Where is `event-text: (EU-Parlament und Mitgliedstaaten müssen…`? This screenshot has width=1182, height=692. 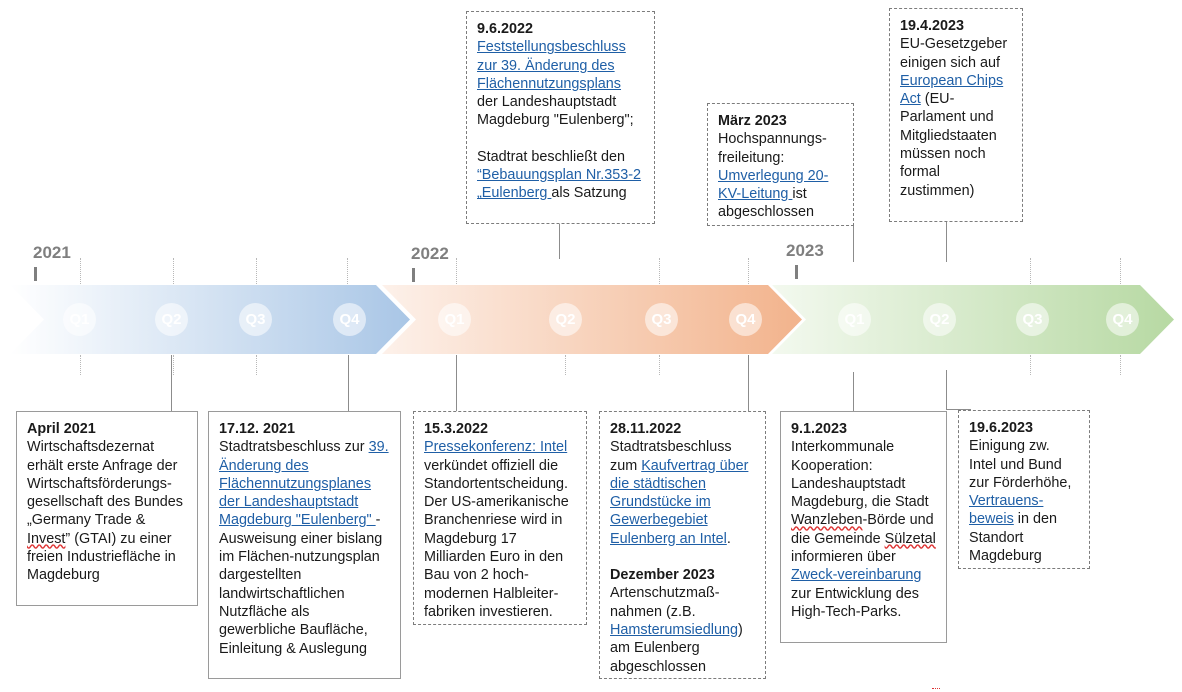
event-text: (EU-Parlament und Mitgliedstaaten müssen… is located at coordinates (948, 145).